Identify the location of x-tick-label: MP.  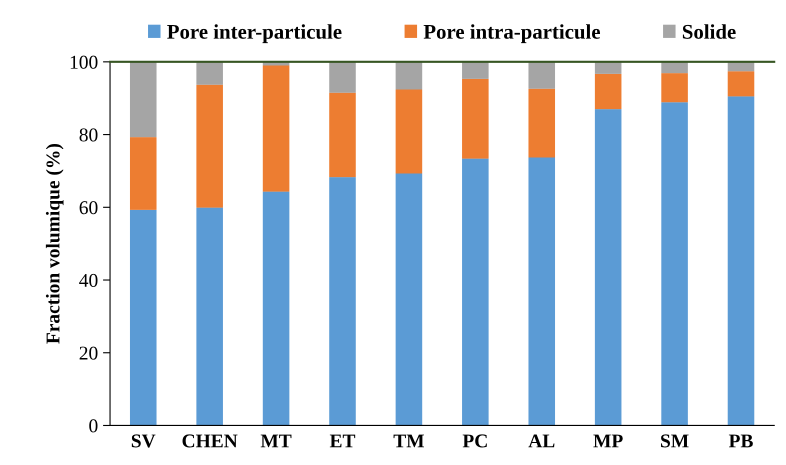
(608, 441).